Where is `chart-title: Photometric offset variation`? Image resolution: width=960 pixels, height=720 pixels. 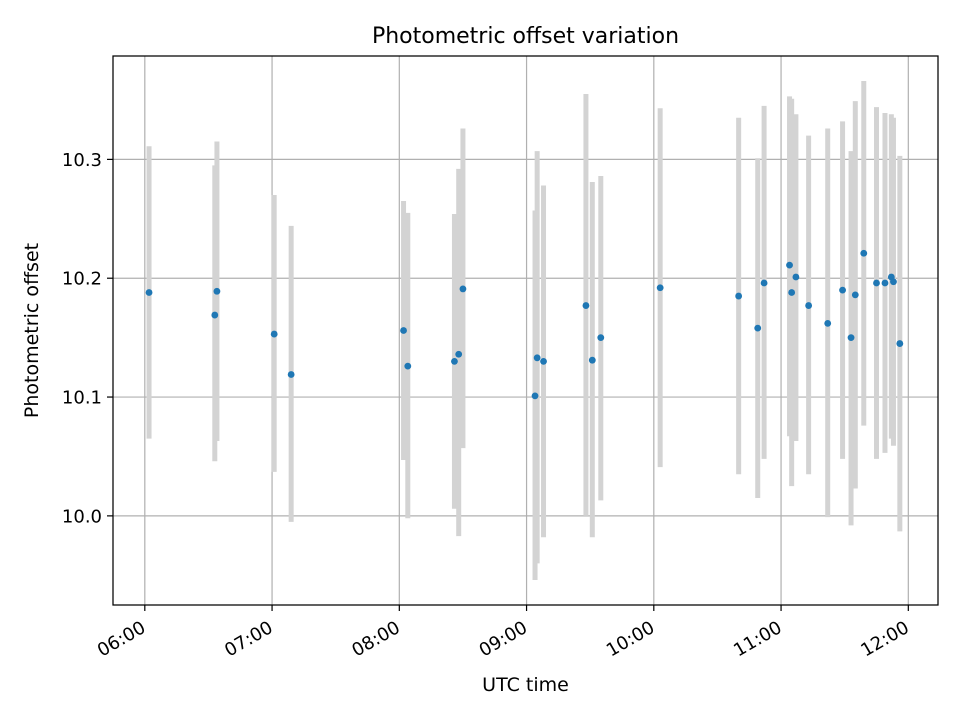
chart-title: Photometric offset variation is located at coordinates (525, 36).